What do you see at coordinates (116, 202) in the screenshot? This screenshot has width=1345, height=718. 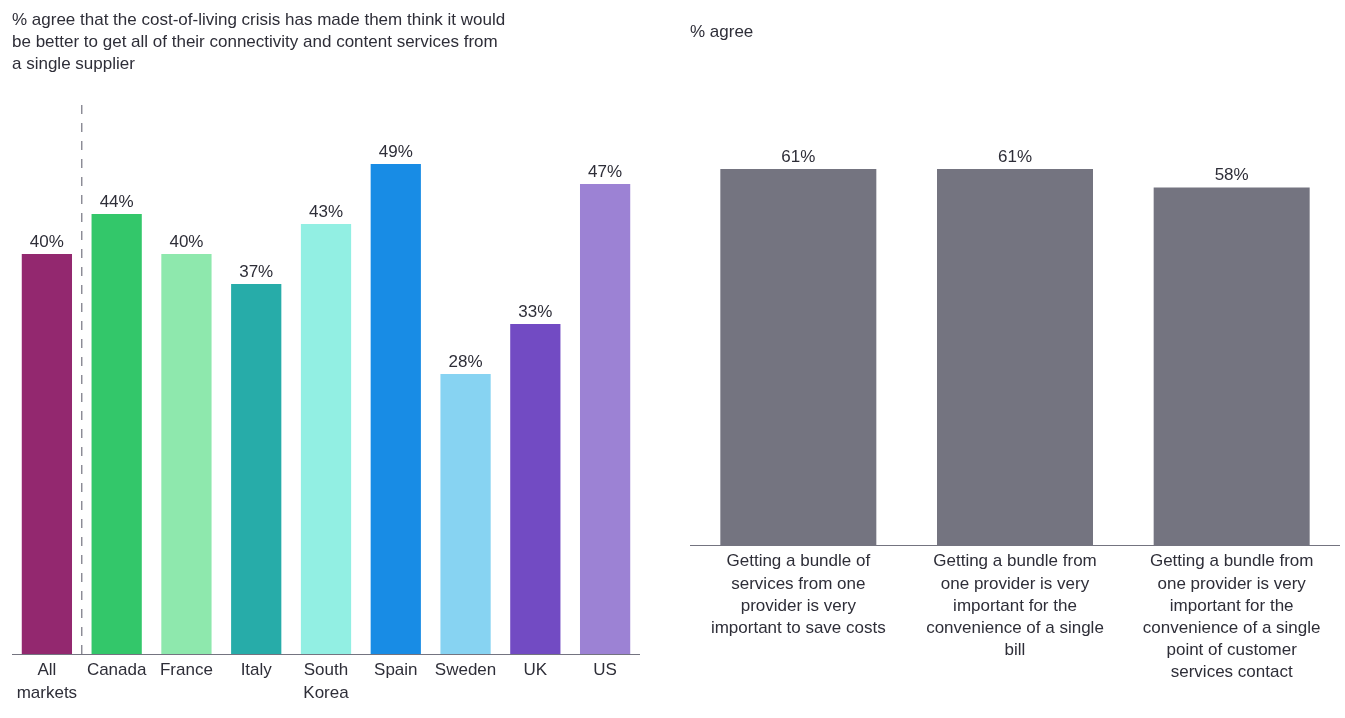 I see `data-label: 44%` at bounding box center [116, 202].